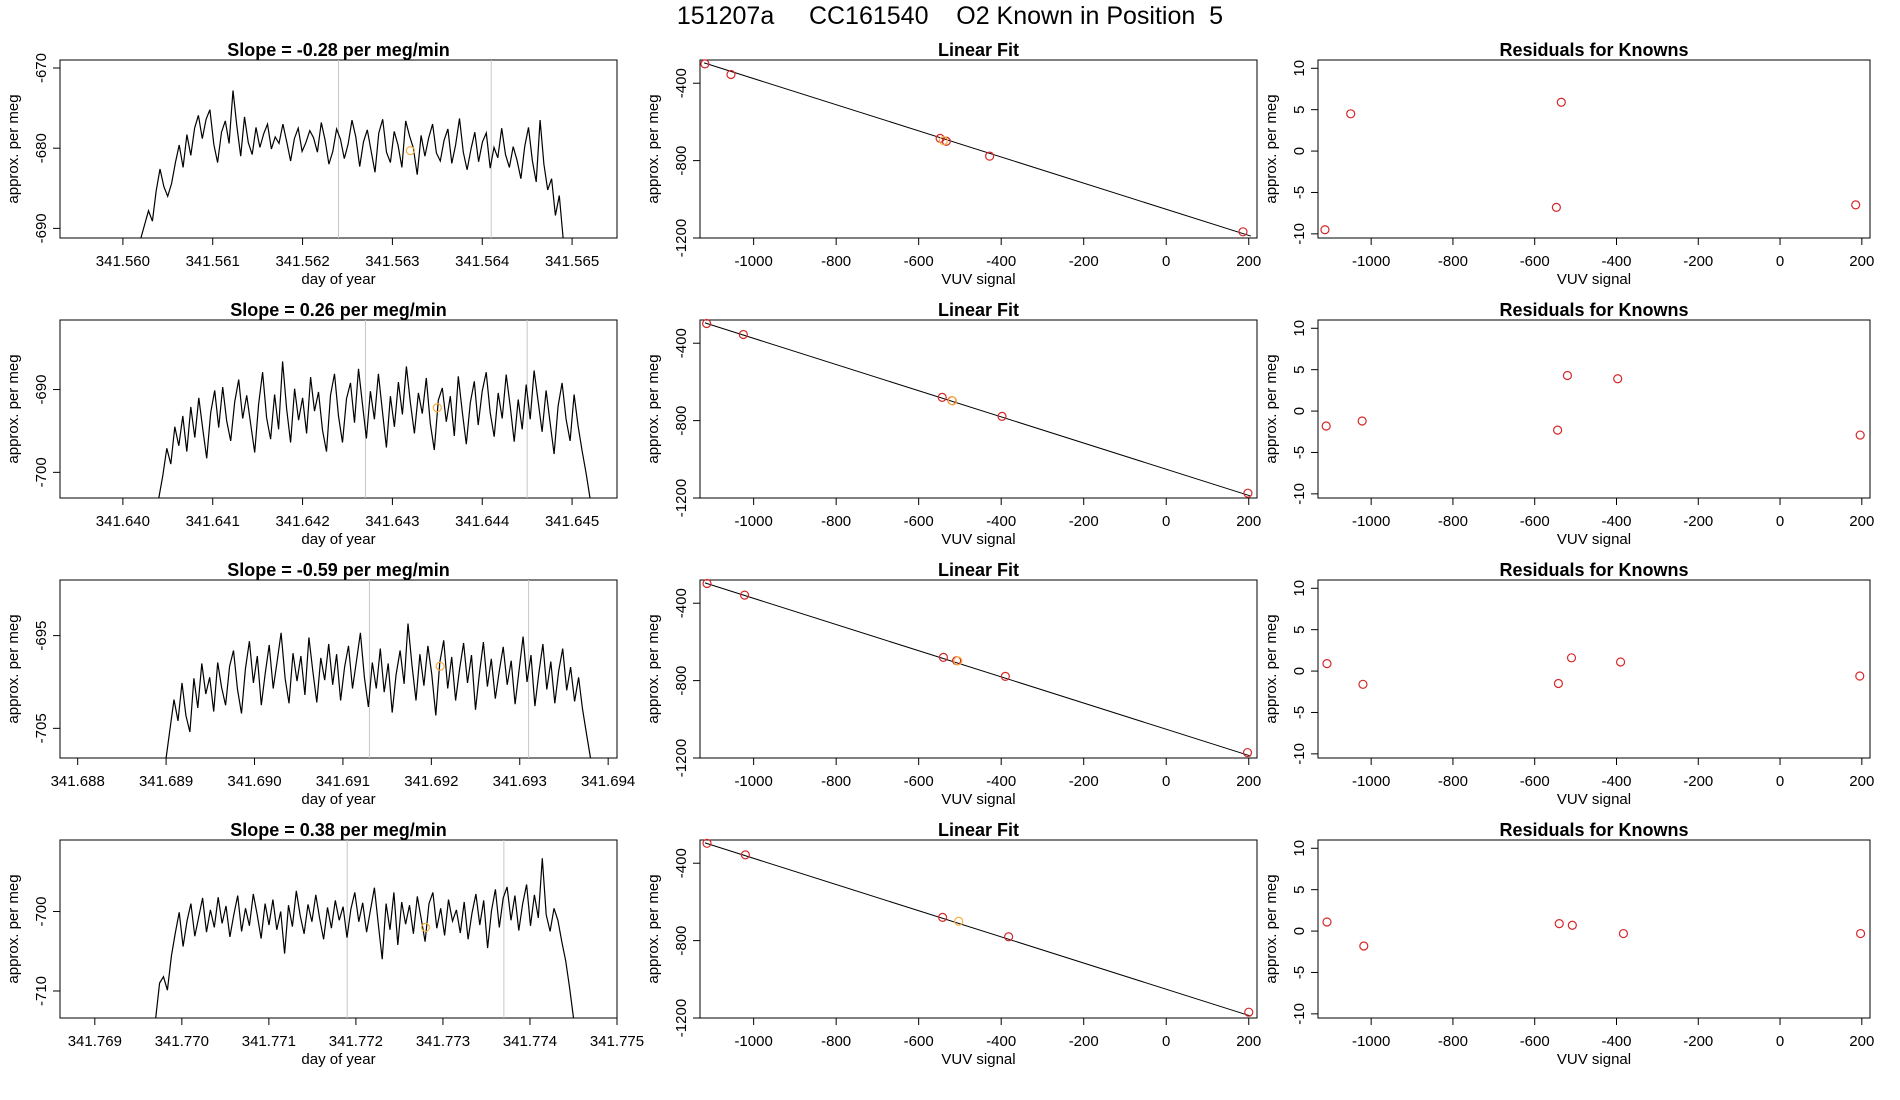  Describe the element at coordinates (753, 261) in the screenshot. I see `chart-1-2-xtick-label: -1000` at that location.